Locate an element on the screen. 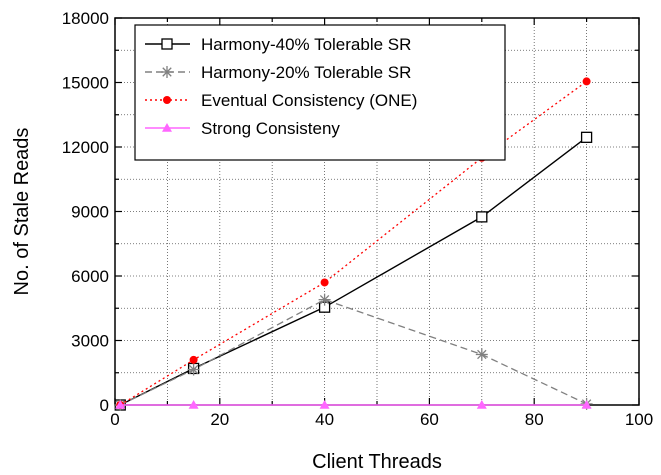 This screenshot has height=475, width=661. x-tick-label: 60 is located at coordinates (429, 419).